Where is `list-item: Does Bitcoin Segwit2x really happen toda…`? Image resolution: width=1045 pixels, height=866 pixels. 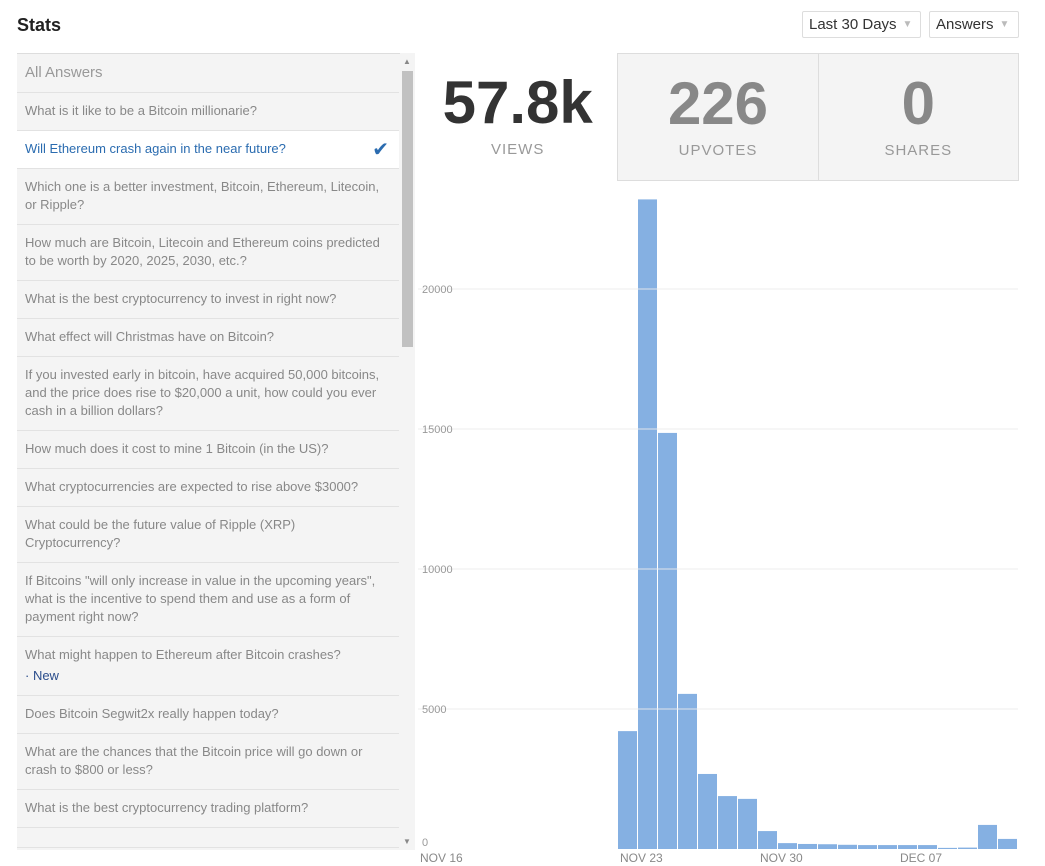
list-item: Does Bitcoin Segwit2x really happen toda… is located at coordinates (208, 715).